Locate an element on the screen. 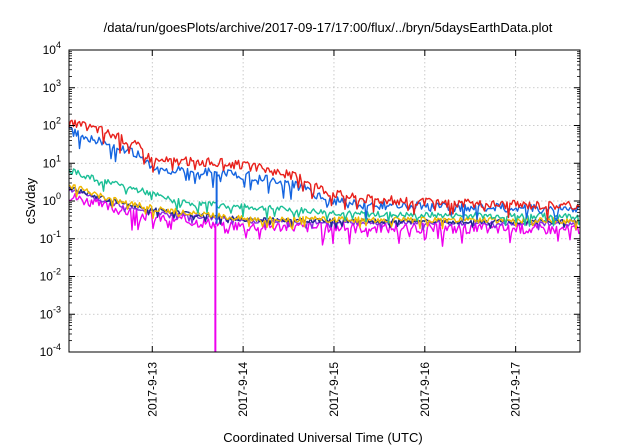 The height and width of the screenshot is (448, 640). x-tick-label: 2017-9-16 is located at coordinates (425, 389).